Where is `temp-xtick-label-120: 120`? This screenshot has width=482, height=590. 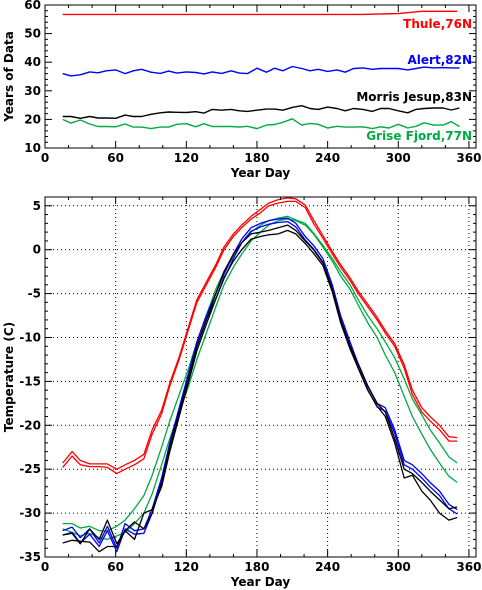 temp-xtick-label-120: 120 is located at coordinates (186, 567).